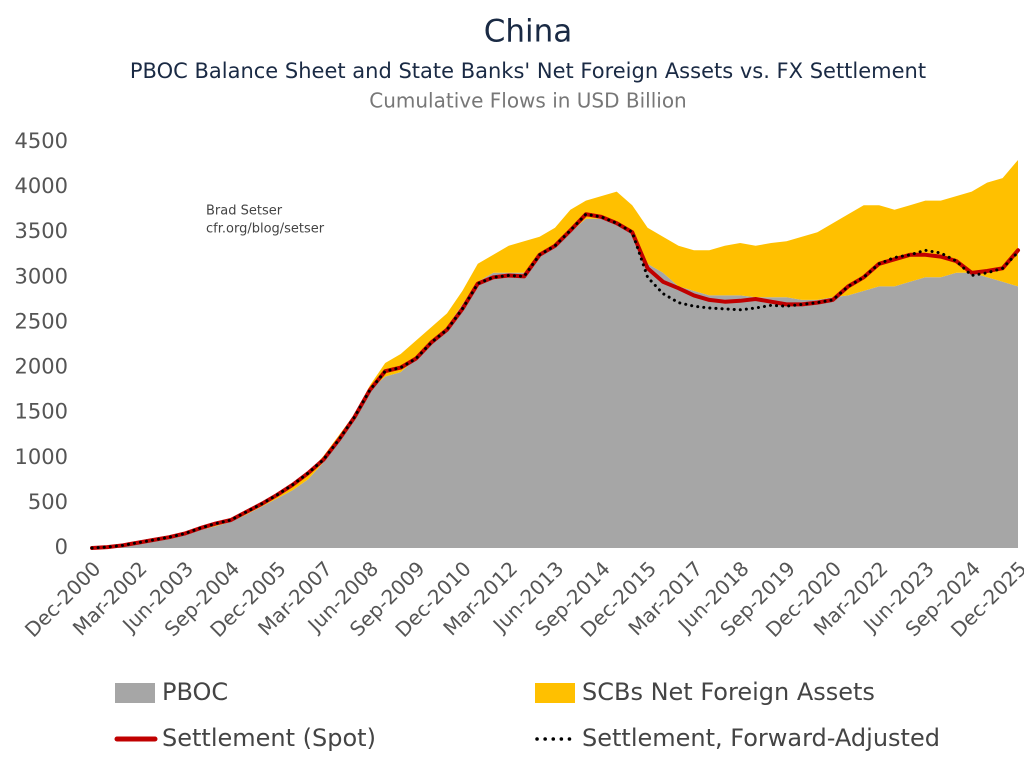 Image resolution: width=1024 pixels, height=768 pixels. What do you see at coordinates (41, 457) in the screenshot?
I see `y-tick-label: 1000` at bounding box center [41, 457].